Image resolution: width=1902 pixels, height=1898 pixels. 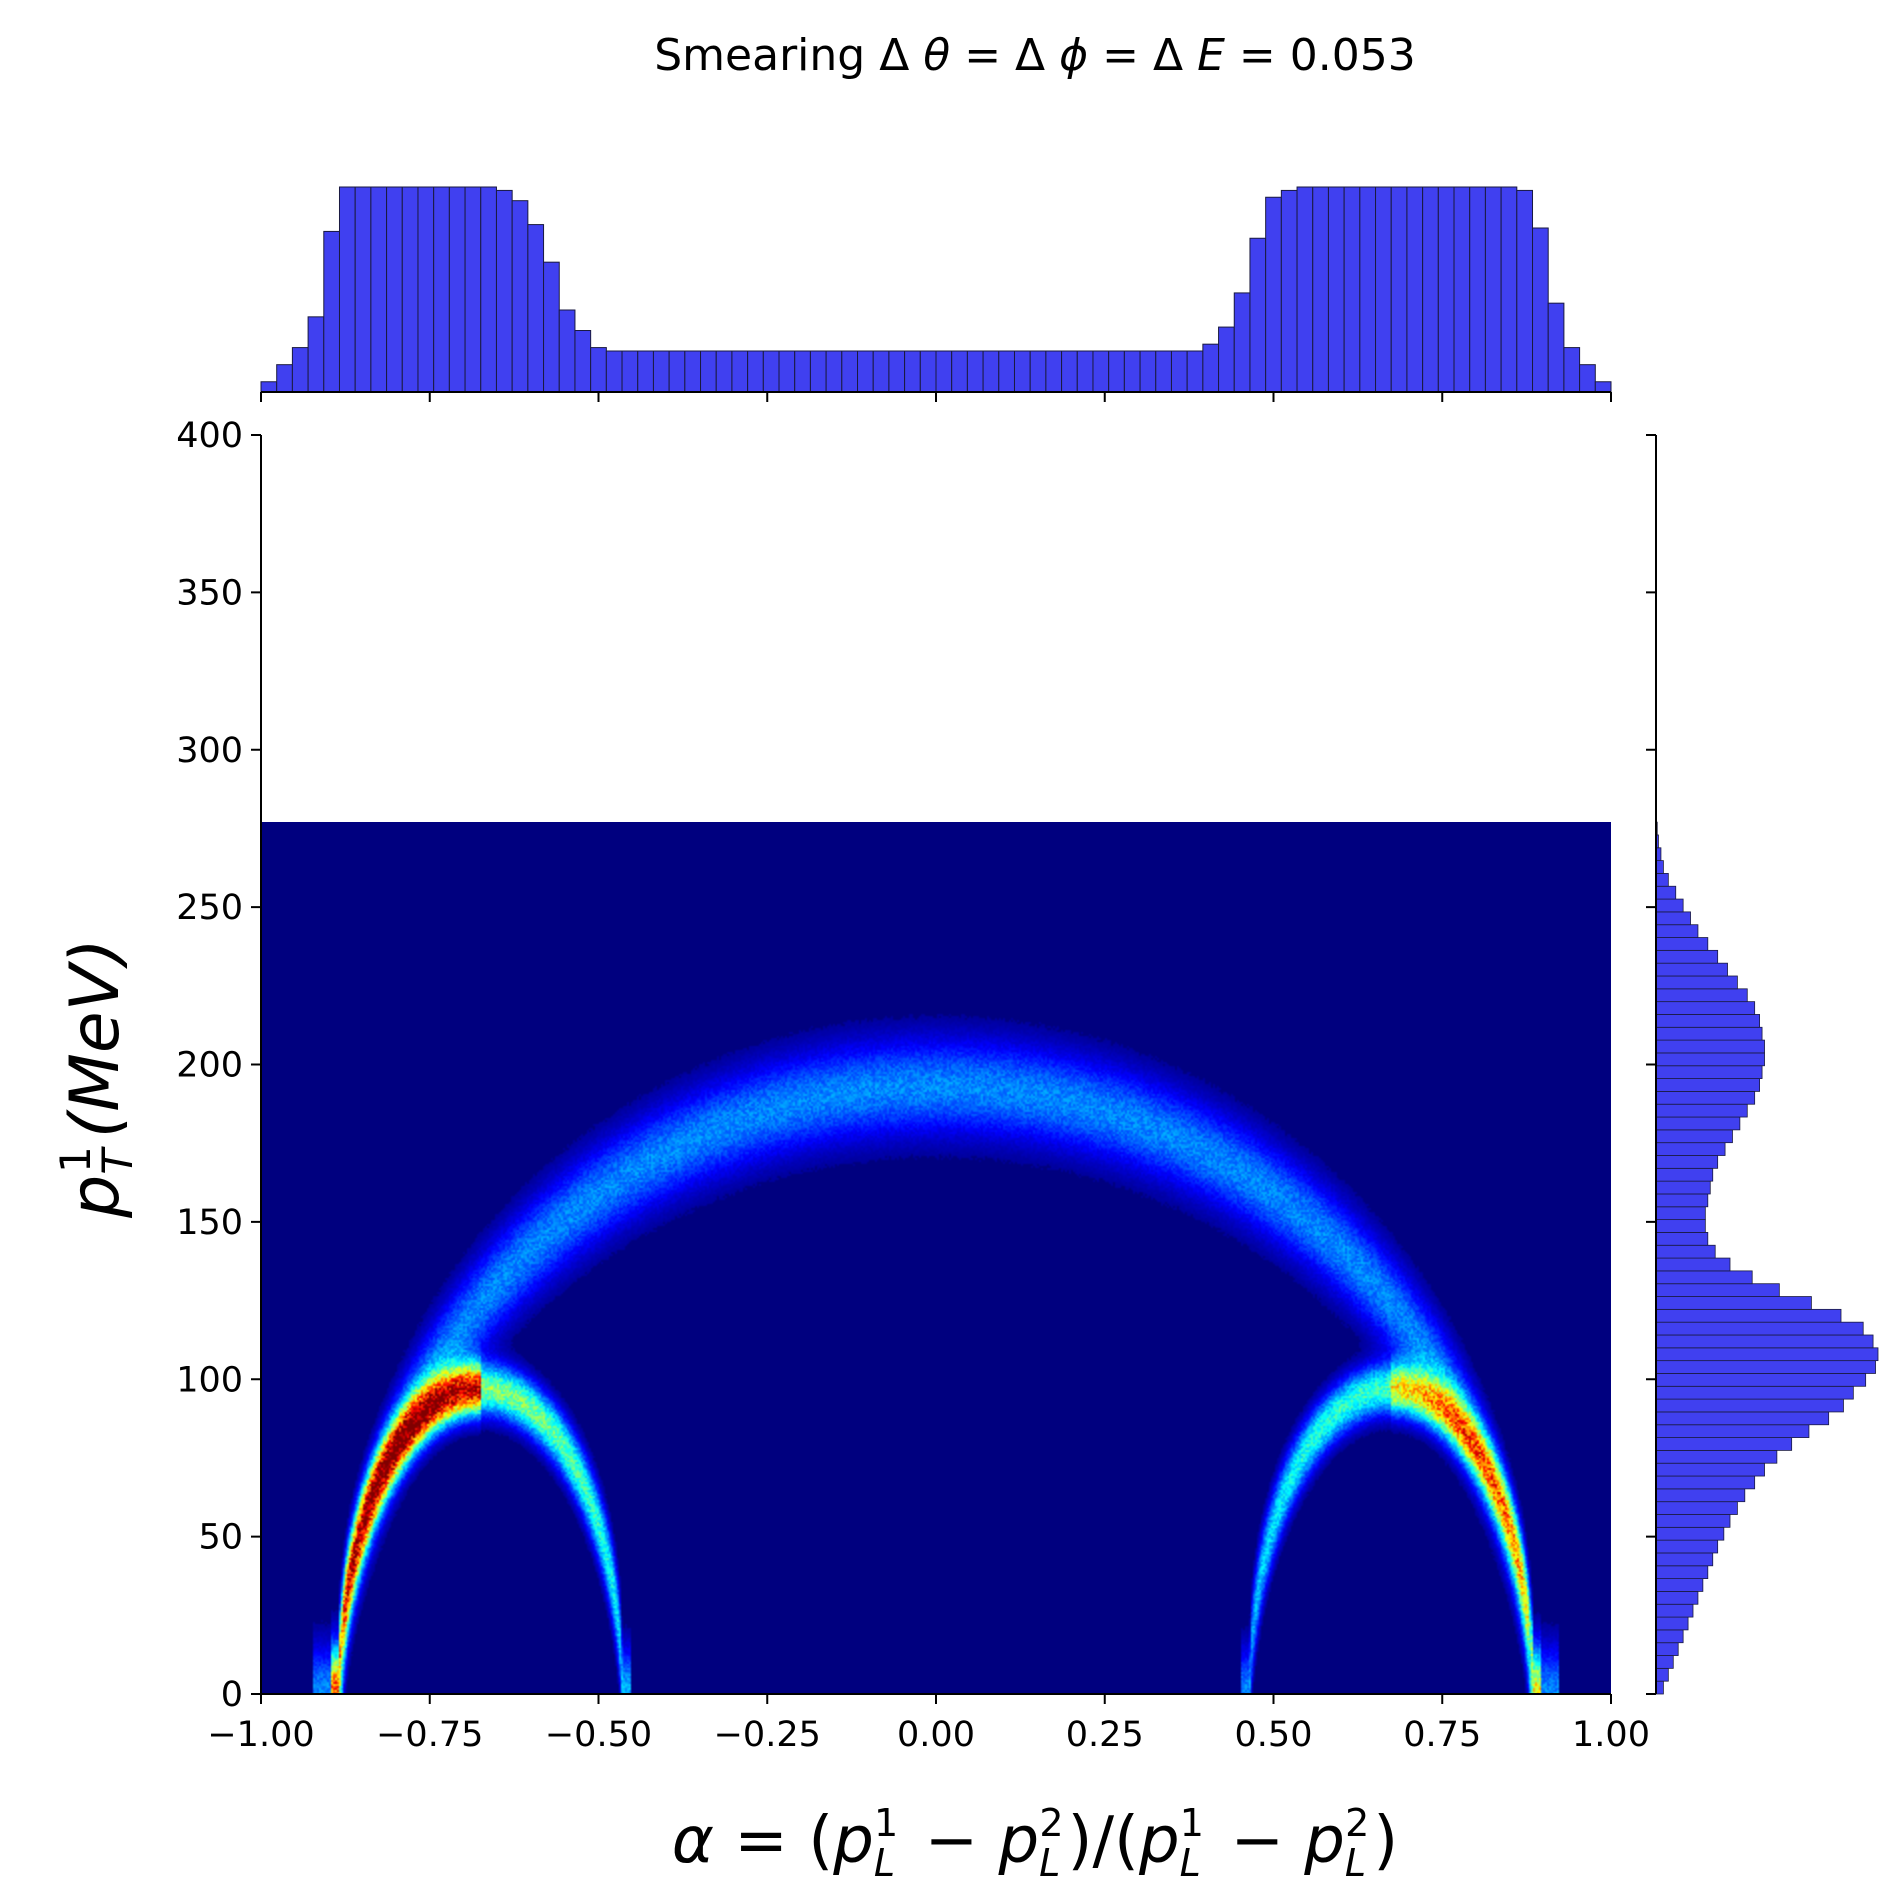 What do you see at coordinates (209, 1380) in the screenshot?
I see `y-tick-label: 100` at bounding box center [209, 1380].